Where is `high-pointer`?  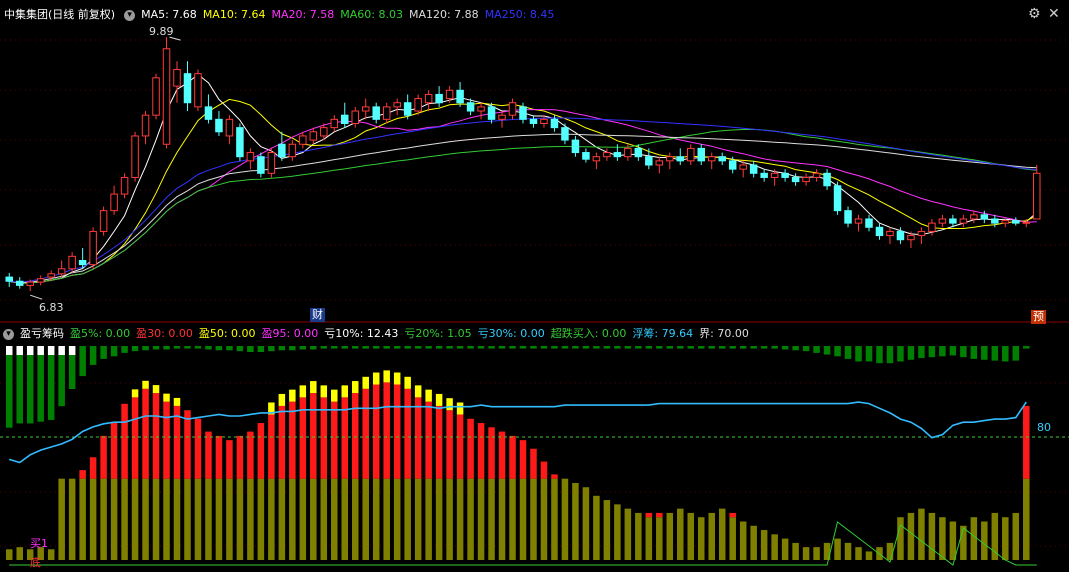 high-pointer is located at coordinates (175, 38).